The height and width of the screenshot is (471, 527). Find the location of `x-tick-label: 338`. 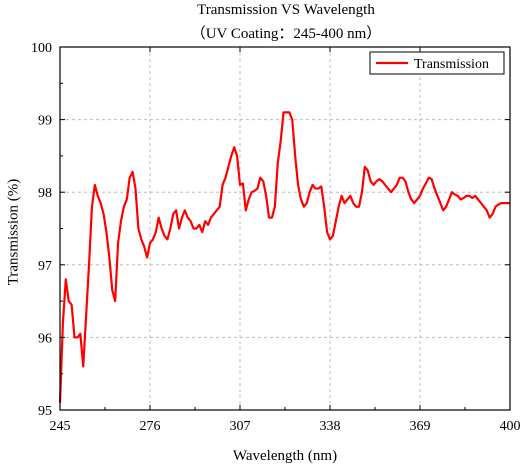

x-tick-label: 338 is located at coordinates (330, 426).